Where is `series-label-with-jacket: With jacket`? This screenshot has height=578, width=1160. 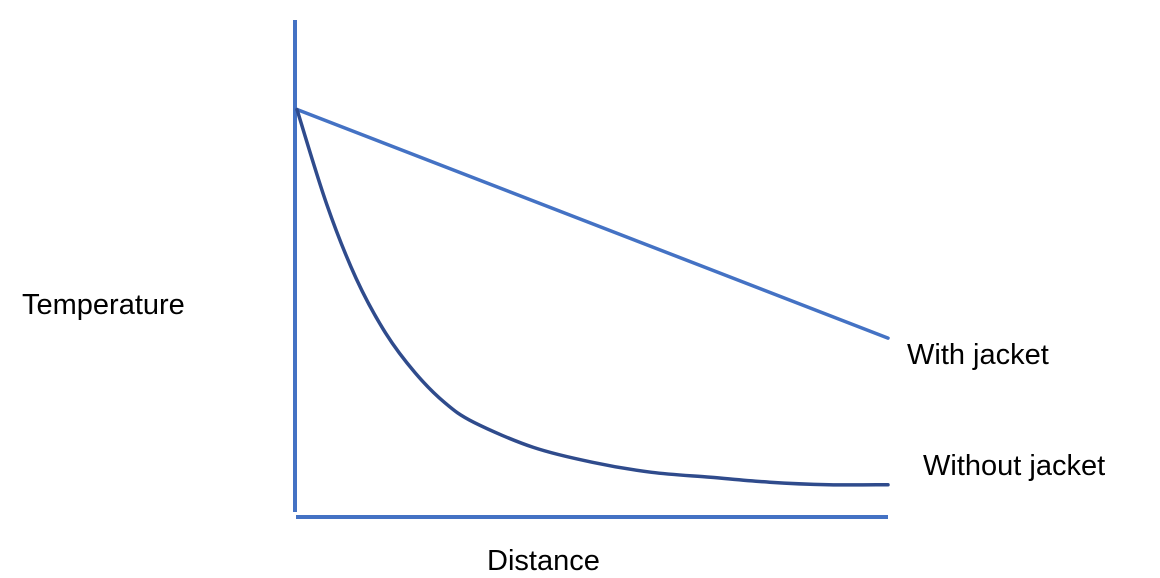
series-label-with-jacket: With jacket is located at coordinates (978, 355).